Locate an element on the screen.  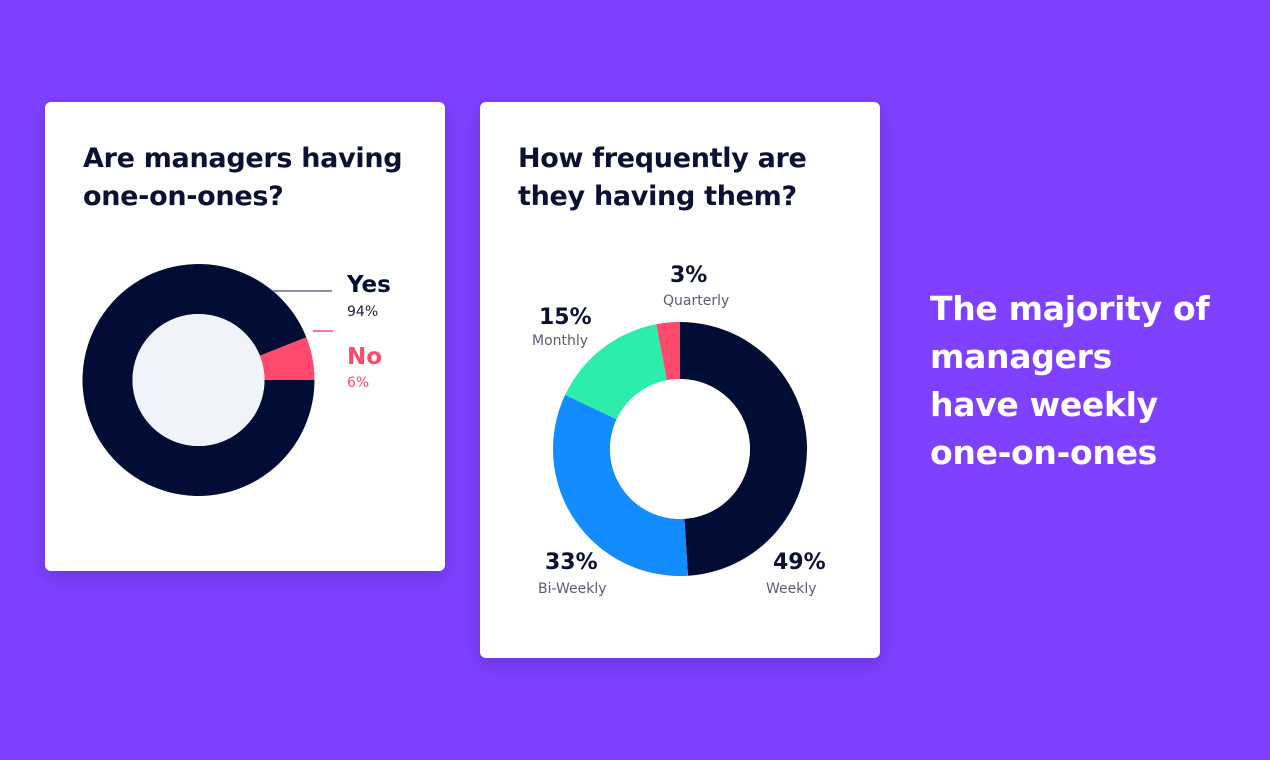
headline-line: The majority of is located at coordinates (1070, 308).